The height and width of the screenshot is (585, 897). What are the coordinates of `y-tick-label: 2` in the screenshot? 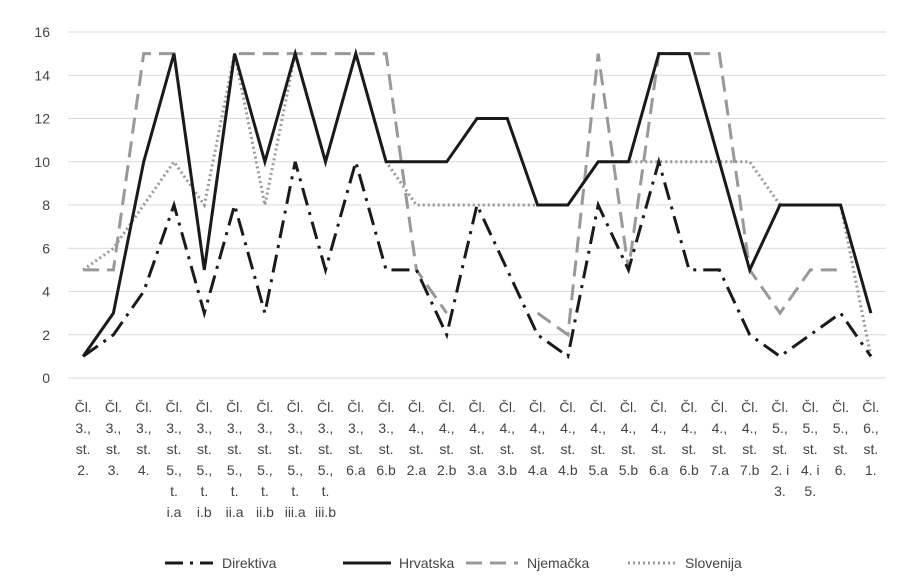 It's located at (46, 335).